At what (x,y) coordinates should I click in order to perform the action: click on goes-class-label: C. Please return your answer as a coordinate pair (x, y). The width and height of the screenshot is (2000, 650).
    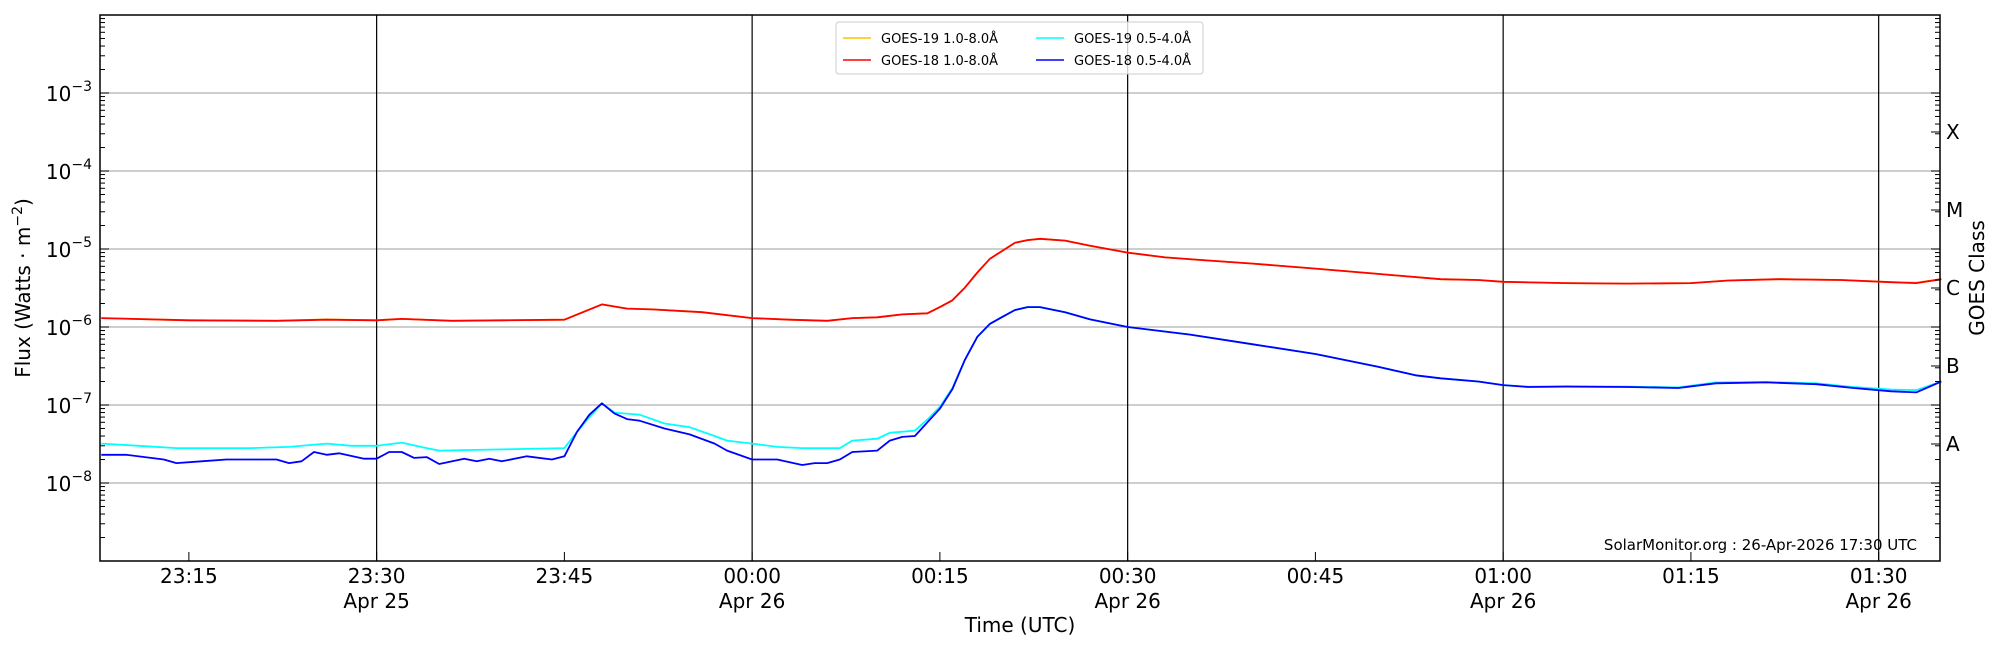
    Looking at the image, I should click on (1953, 288).